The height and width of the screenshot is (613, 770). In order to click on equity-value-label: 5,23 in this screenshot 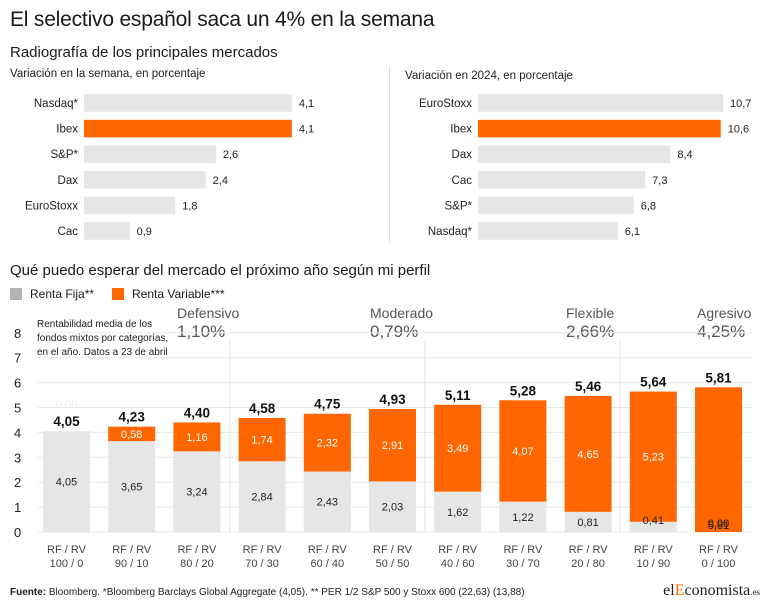, I will do `click(653, 458)`.